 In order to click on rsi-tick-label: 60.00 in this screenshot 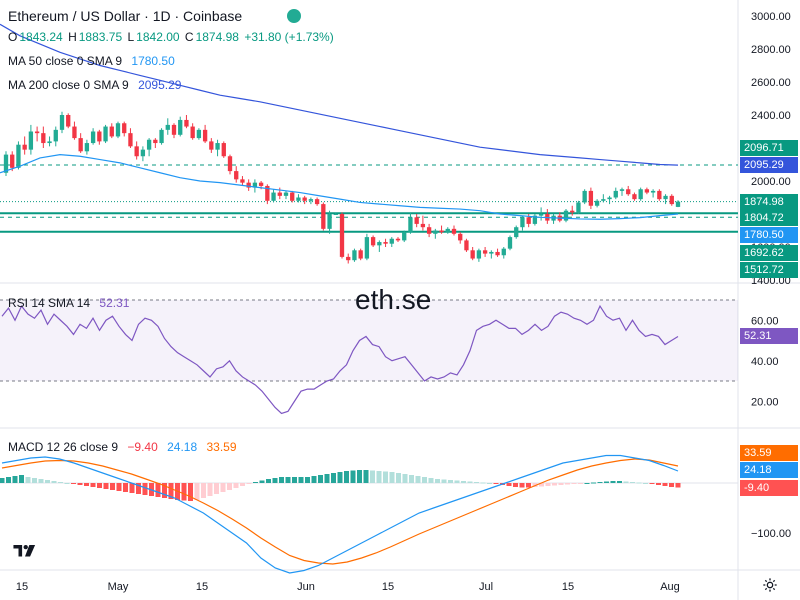, I will do `click(765, 321)`.